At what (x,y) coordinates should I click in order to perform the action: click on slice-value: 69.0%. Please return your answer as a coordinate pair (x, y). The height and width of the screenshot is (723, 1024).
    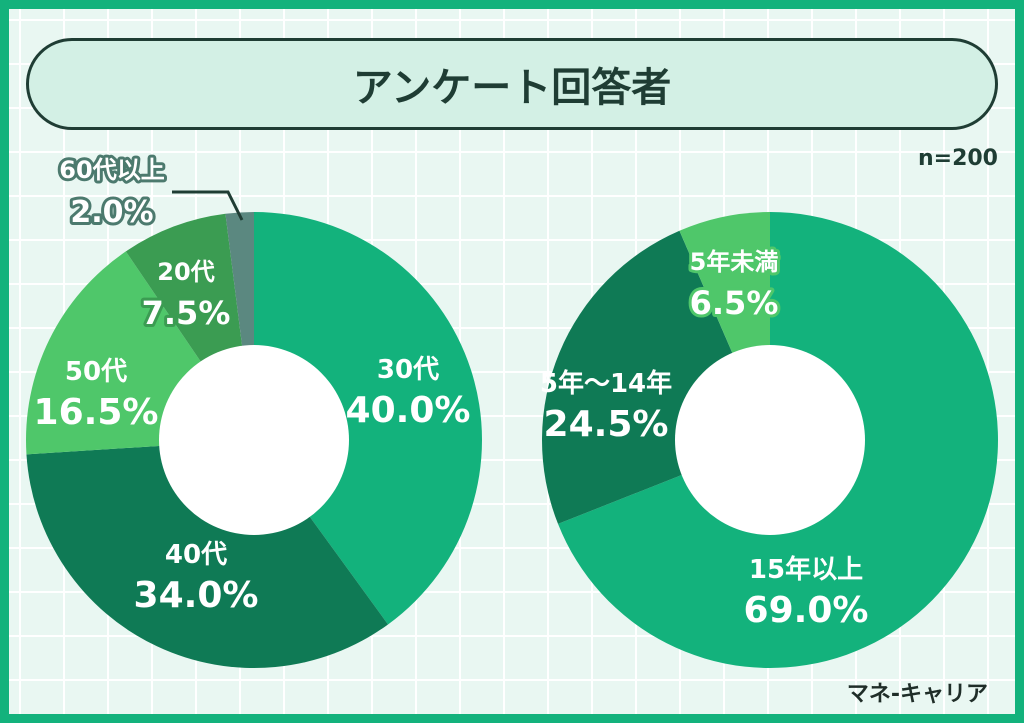
    Looking at the image, I should click on (806, 610).